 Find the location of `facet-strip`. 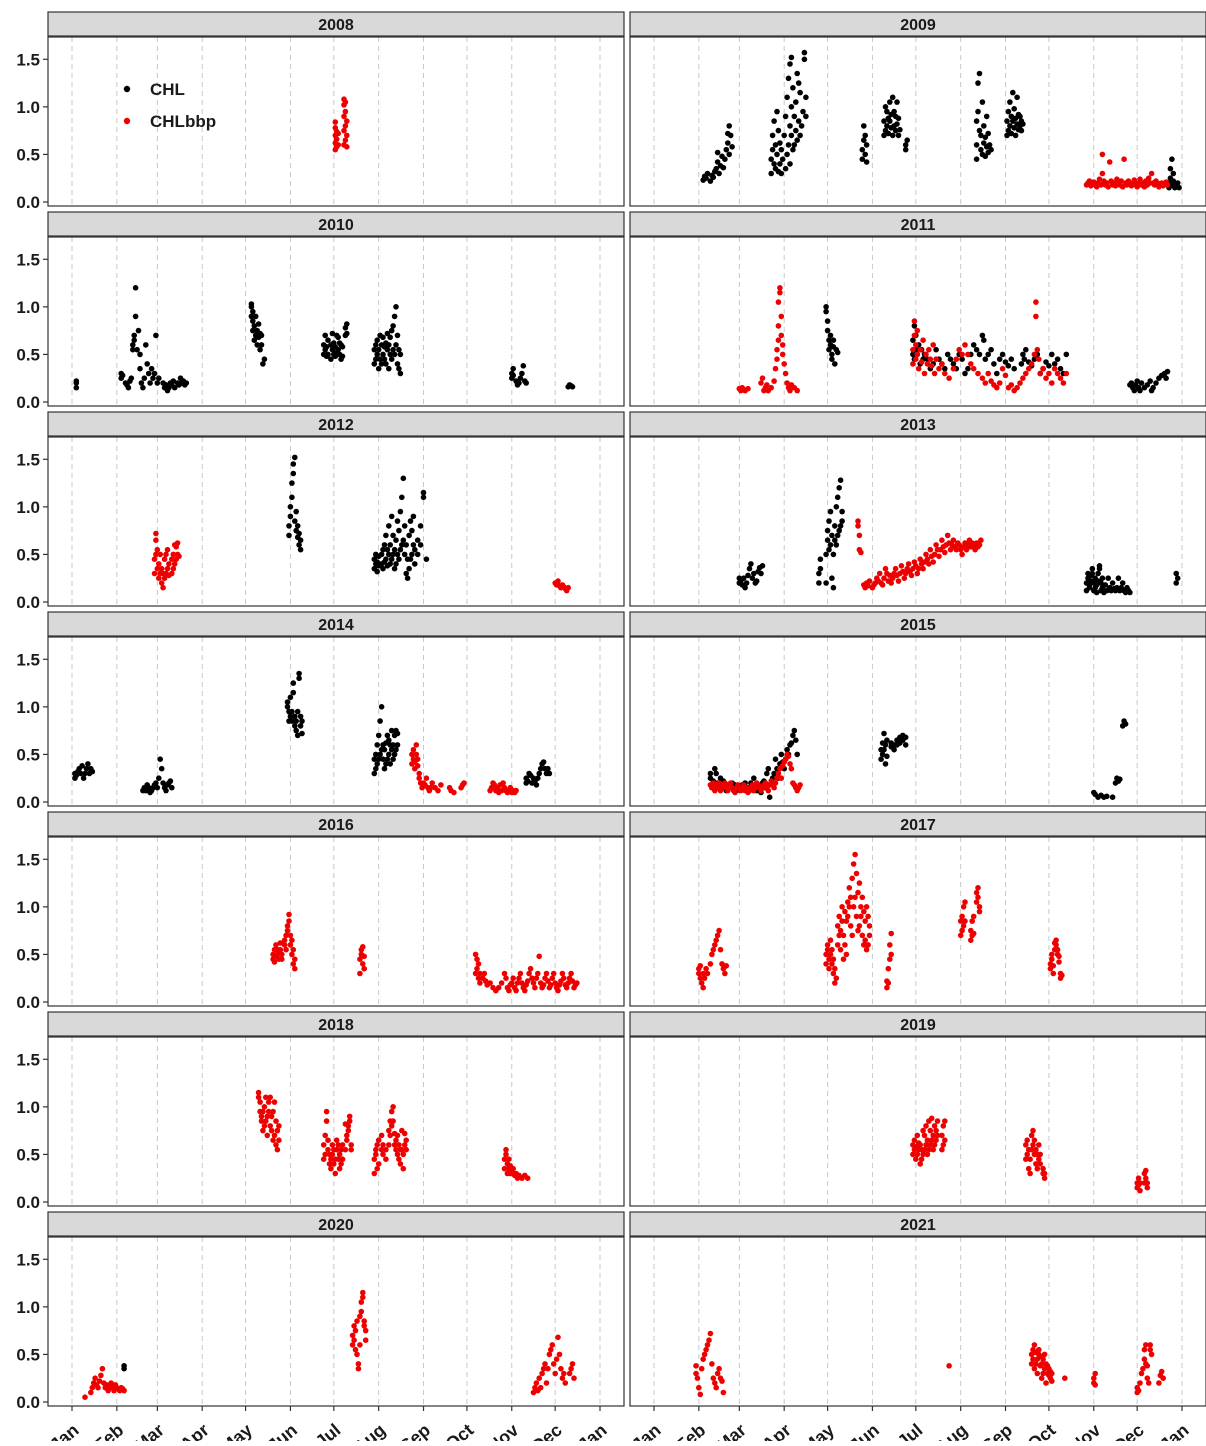

facet-strip is located at coordinates (336, 224).